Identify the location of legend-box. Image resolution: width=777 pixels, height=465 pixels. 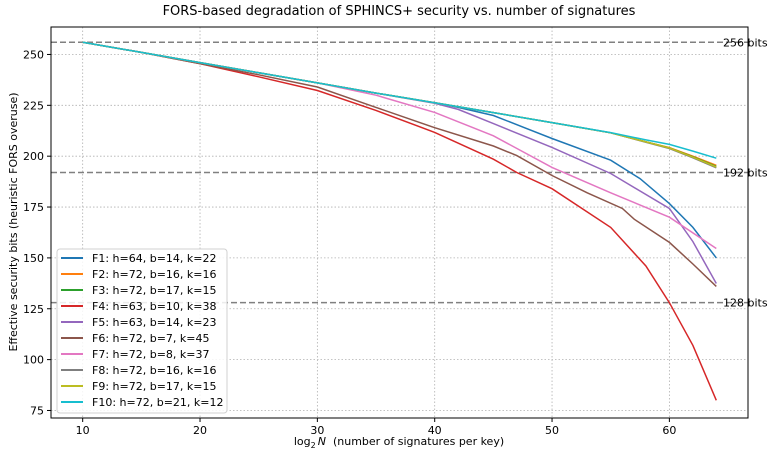
(142, 331).